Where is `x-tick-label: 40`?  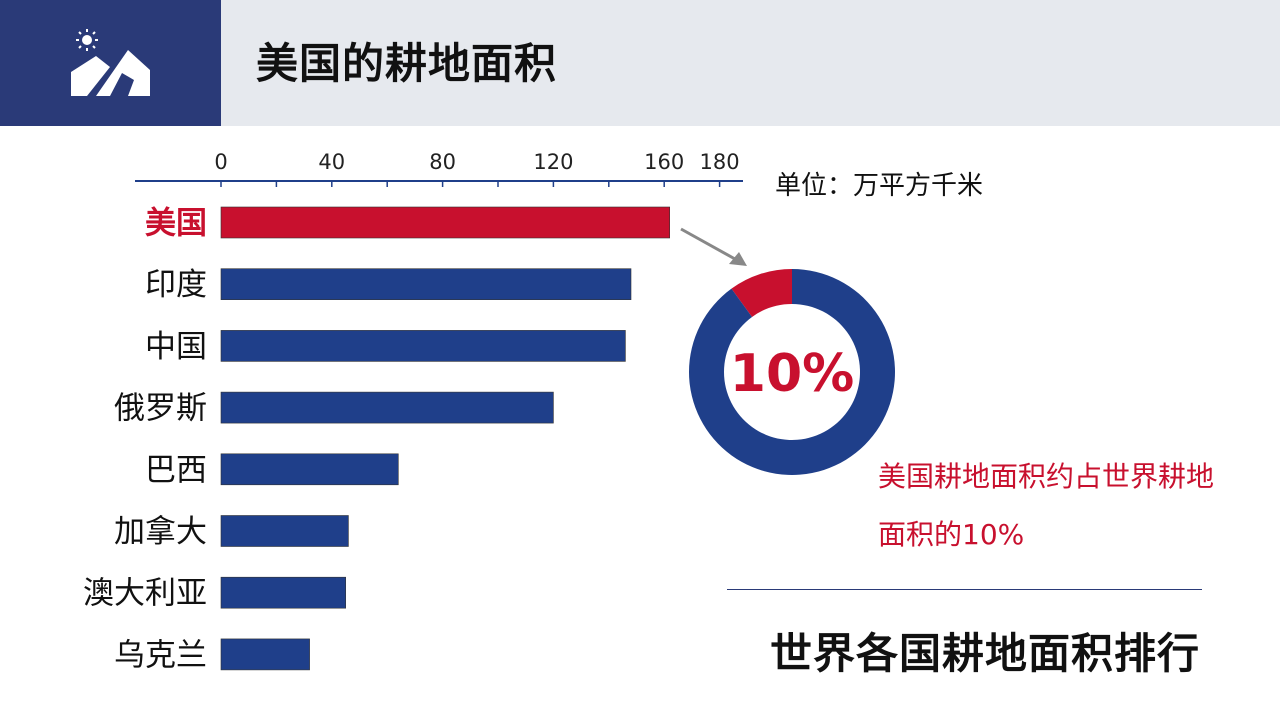 x-tick-label: 40 is located at coordinates (331, 162).